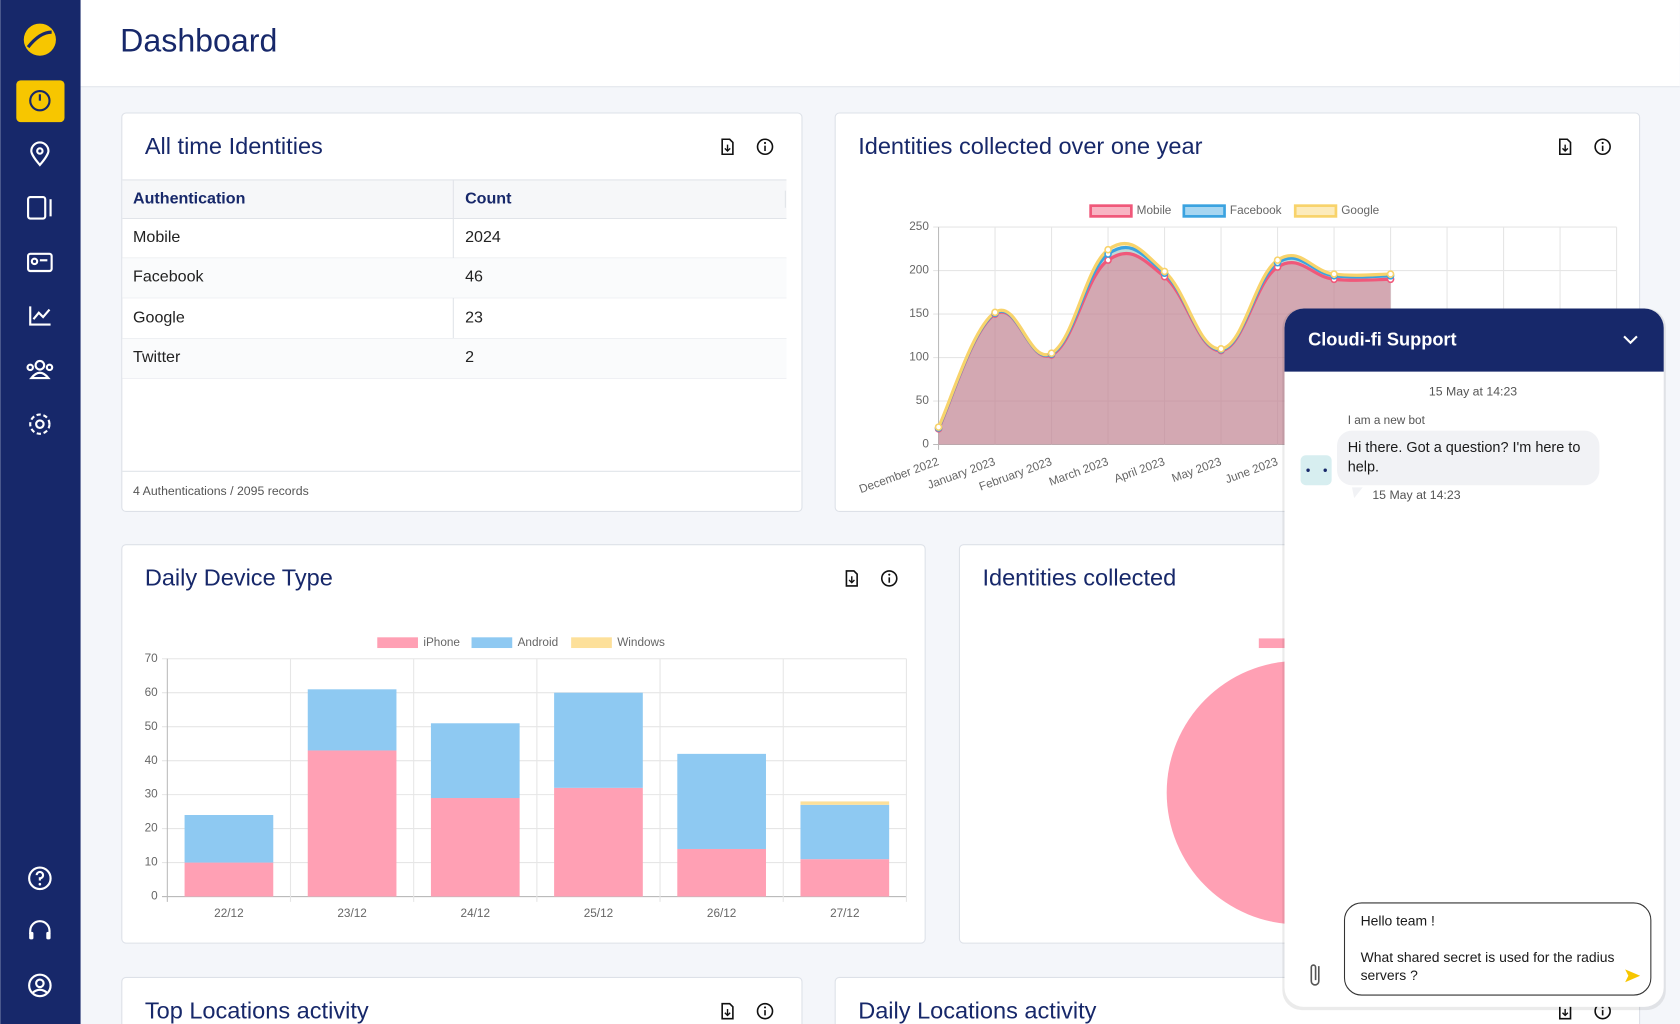  I want to click on nav-analytics, so click(40, 316).